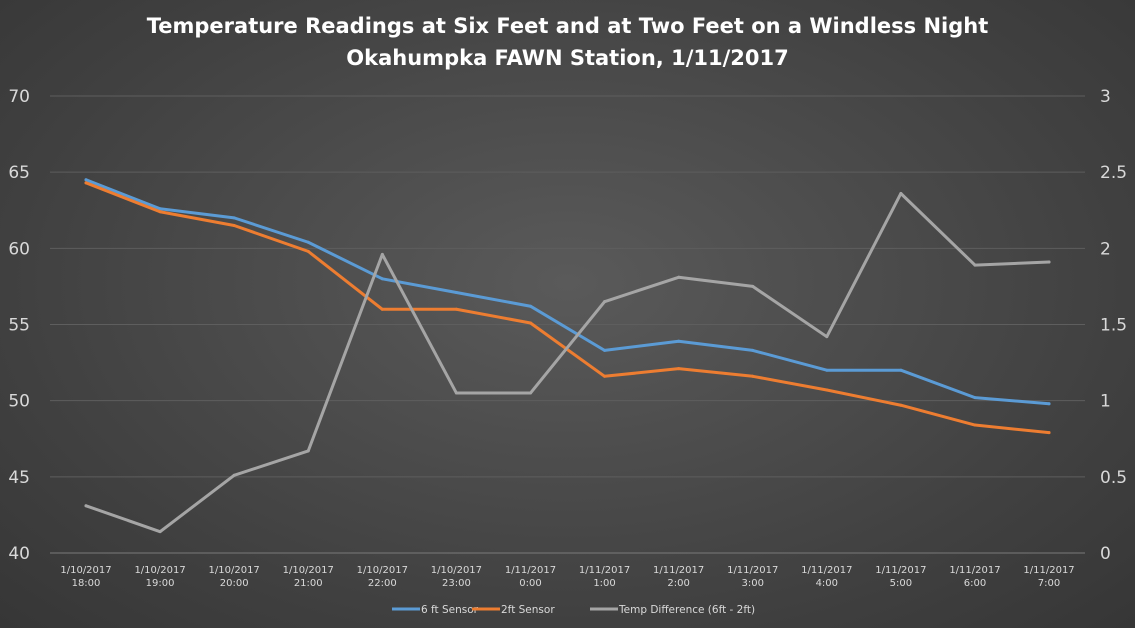 This screenshot has width=1135, height=628. What do you see at coordinates (19, 326) in the screenshot?
I see `y-left-tick-label: 55` at bounding box center [19, 326].